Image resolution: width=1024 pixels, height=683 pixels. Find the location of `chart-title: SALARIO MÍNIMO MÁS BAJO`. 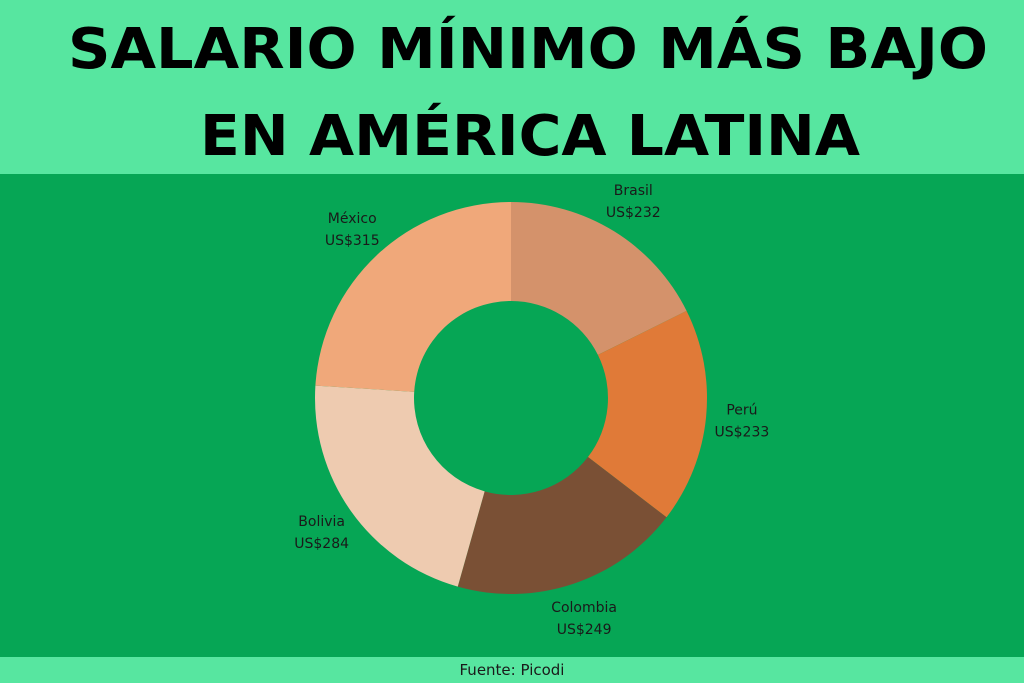

chart-title: SALARIO MÍNIMO MÁS BAJO is located at coordinates (528, 49).